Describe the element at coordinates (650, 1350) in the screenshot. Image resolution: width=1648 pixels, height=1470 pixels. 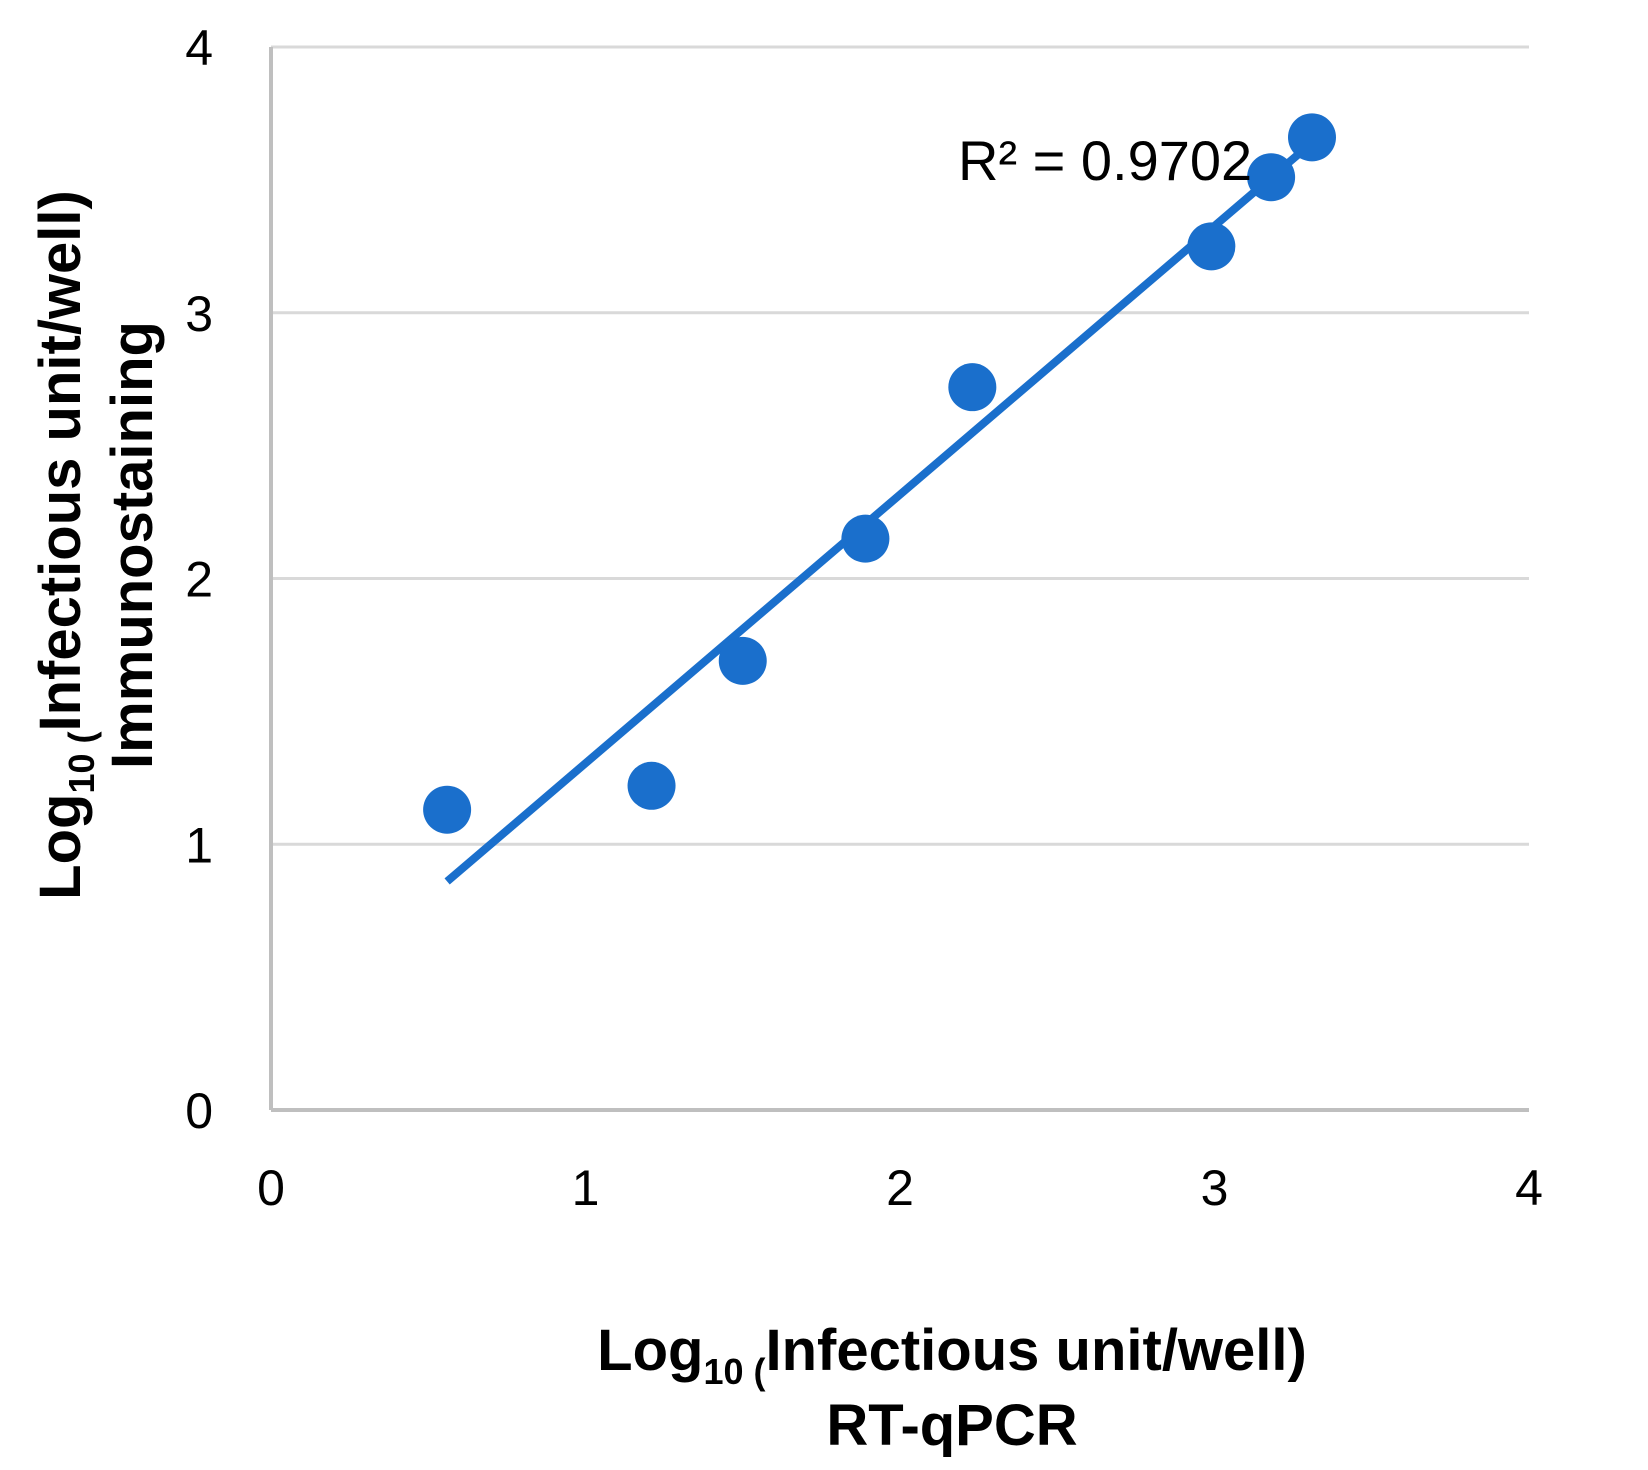
I see `x-axis-title-prefix: Log` at that location.